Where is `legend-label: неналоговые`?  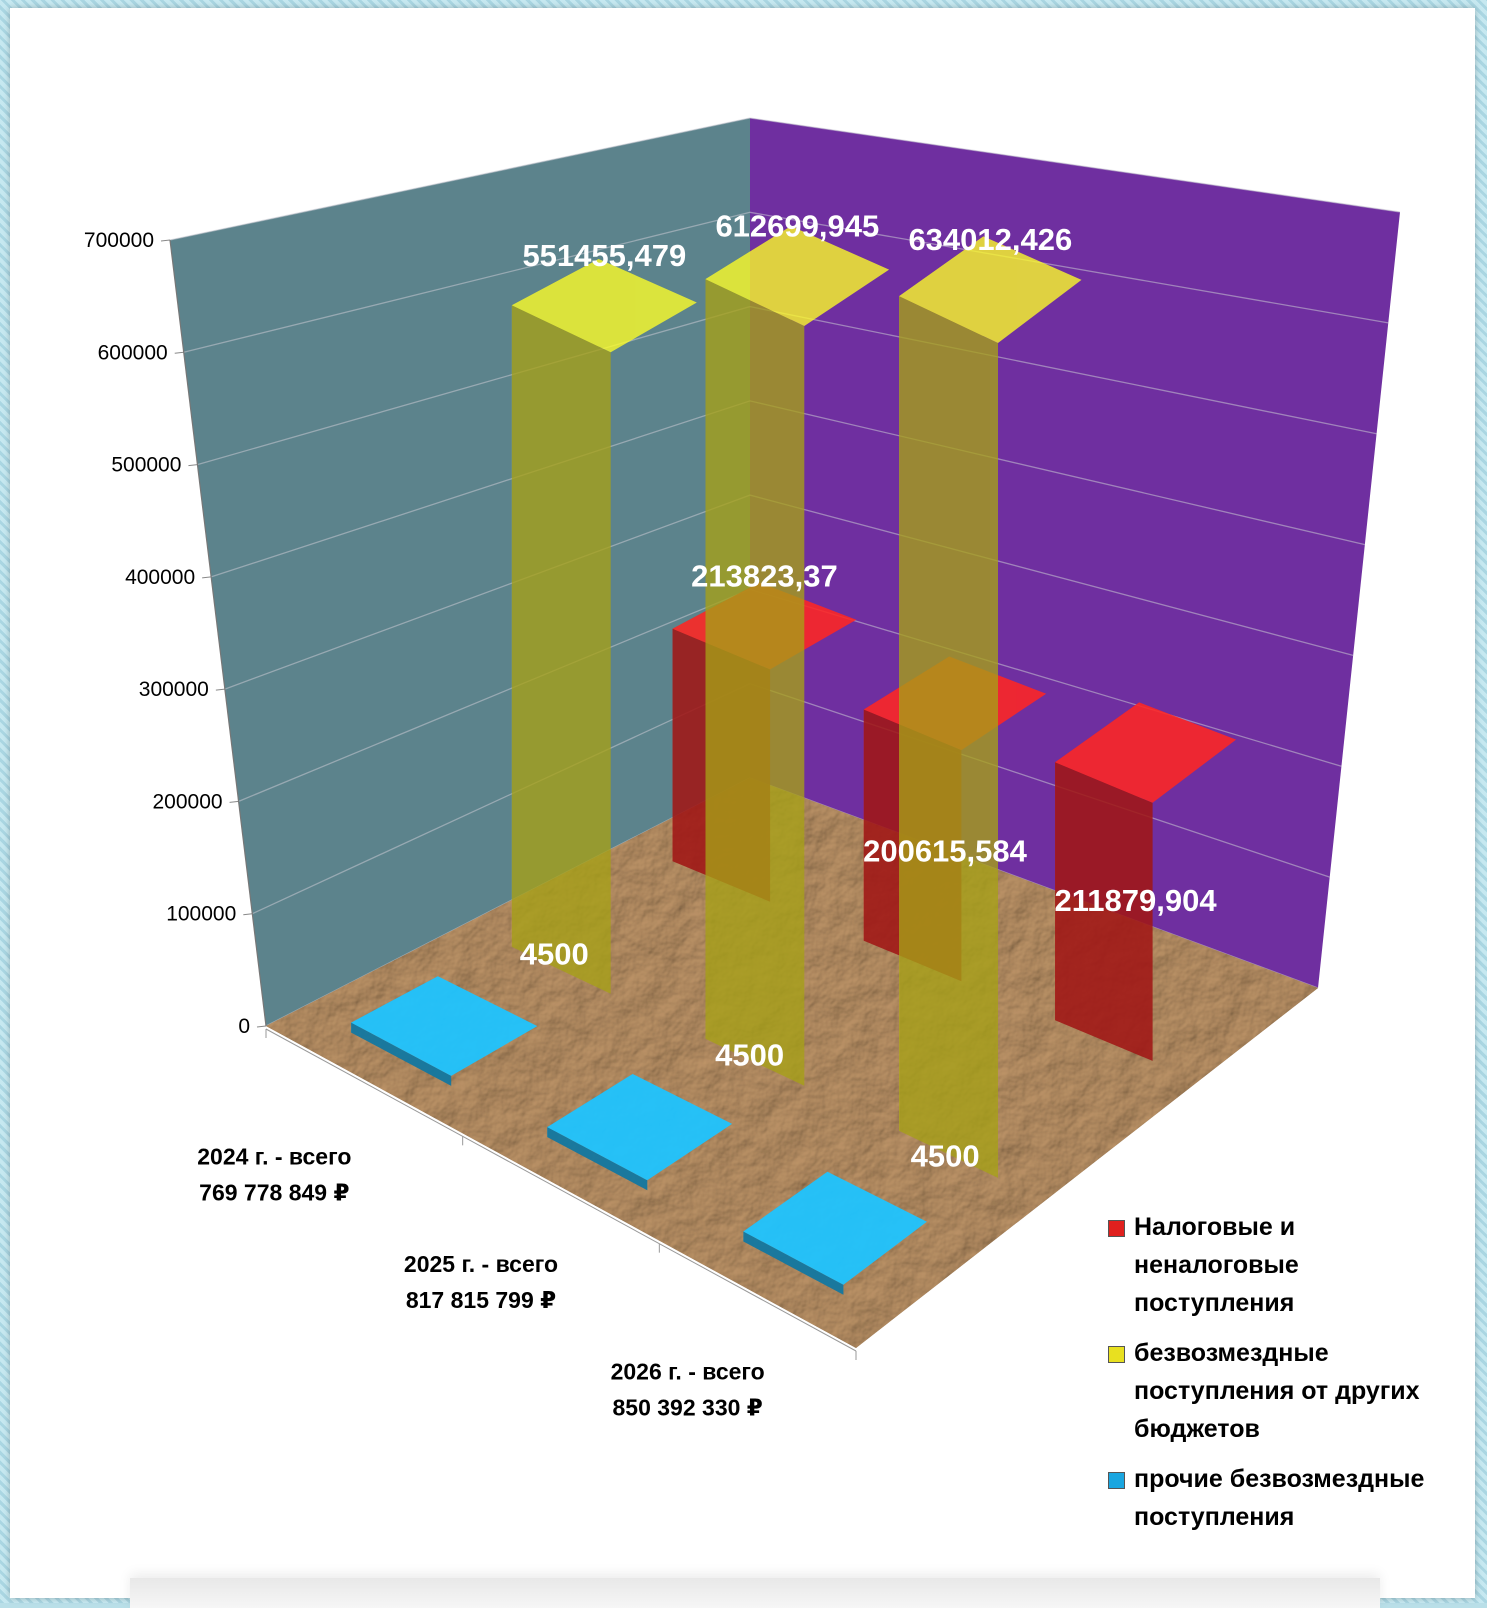
legend-label: неналоговые is located at coordinates (1216, 1265).